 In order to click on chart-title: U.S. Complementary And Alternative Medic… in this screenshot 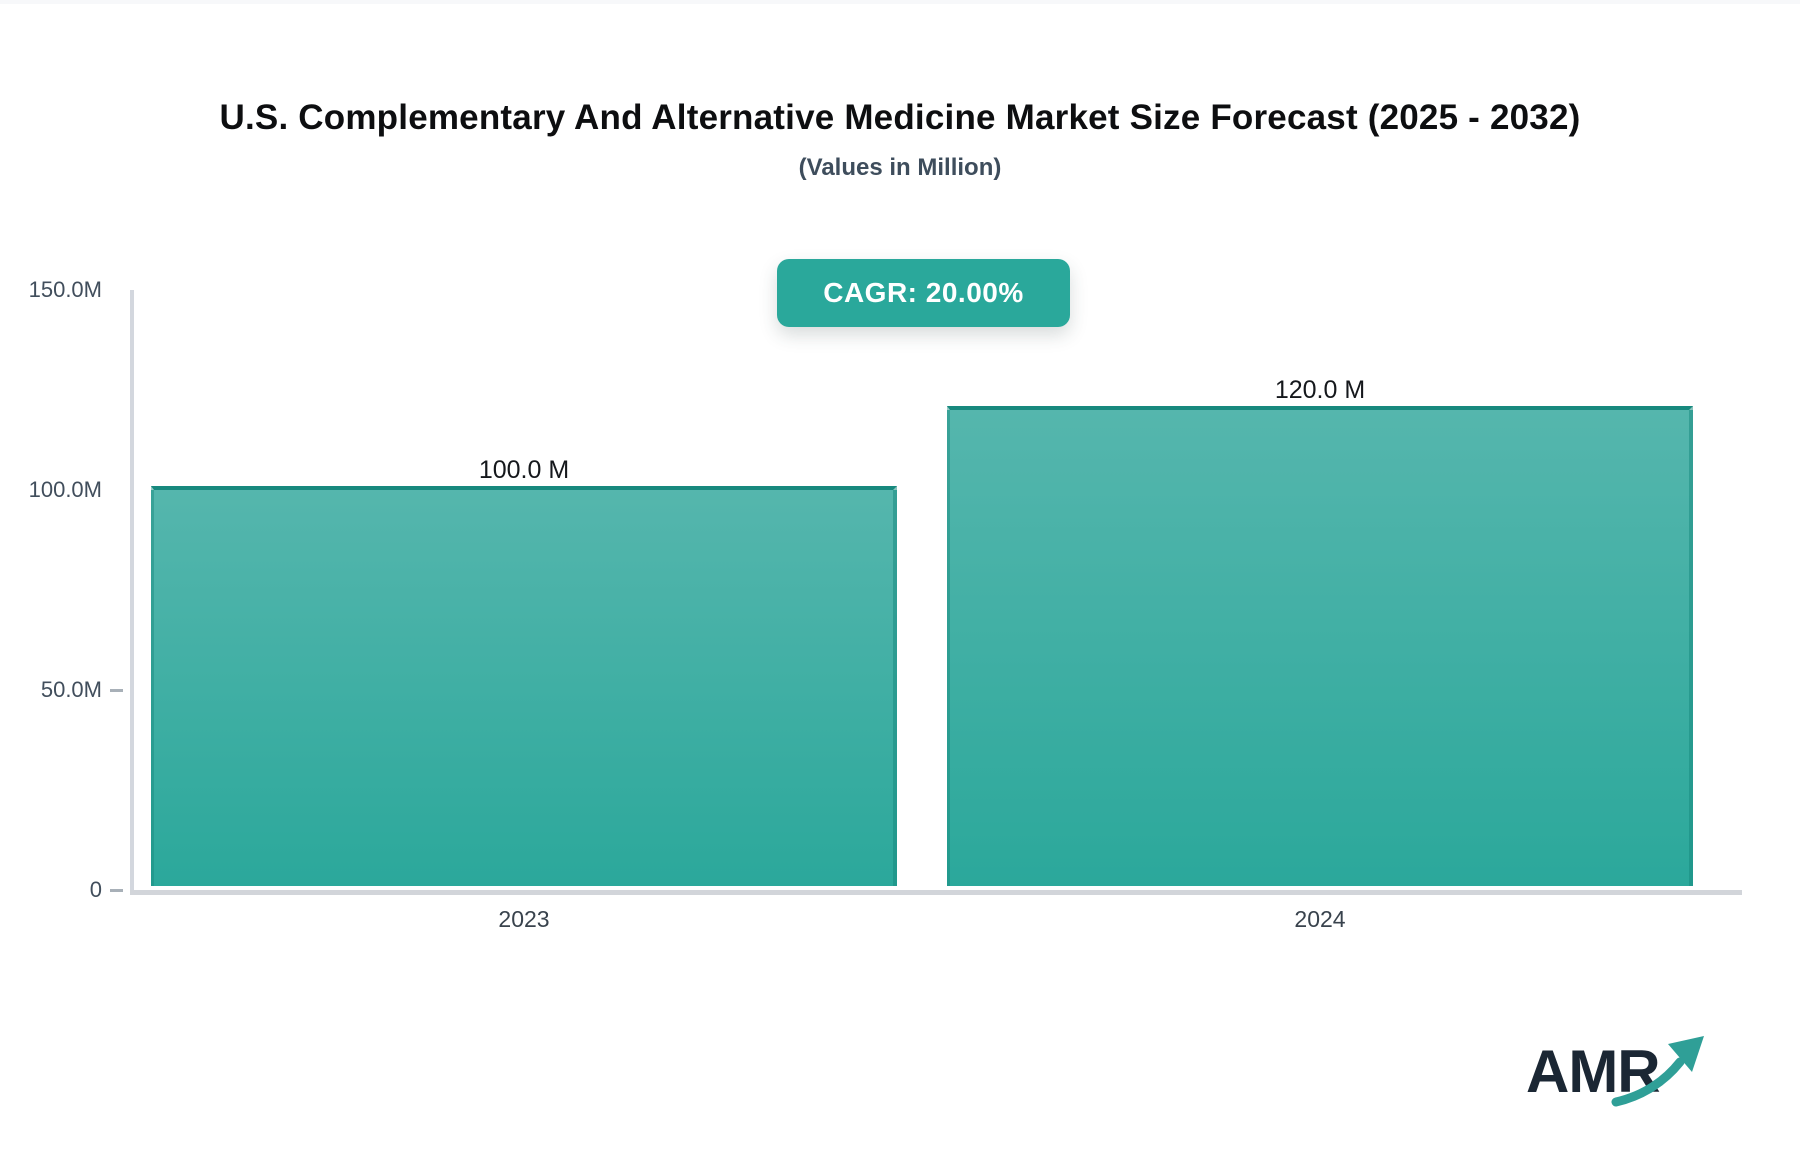, I will do `click(900, 117)`.